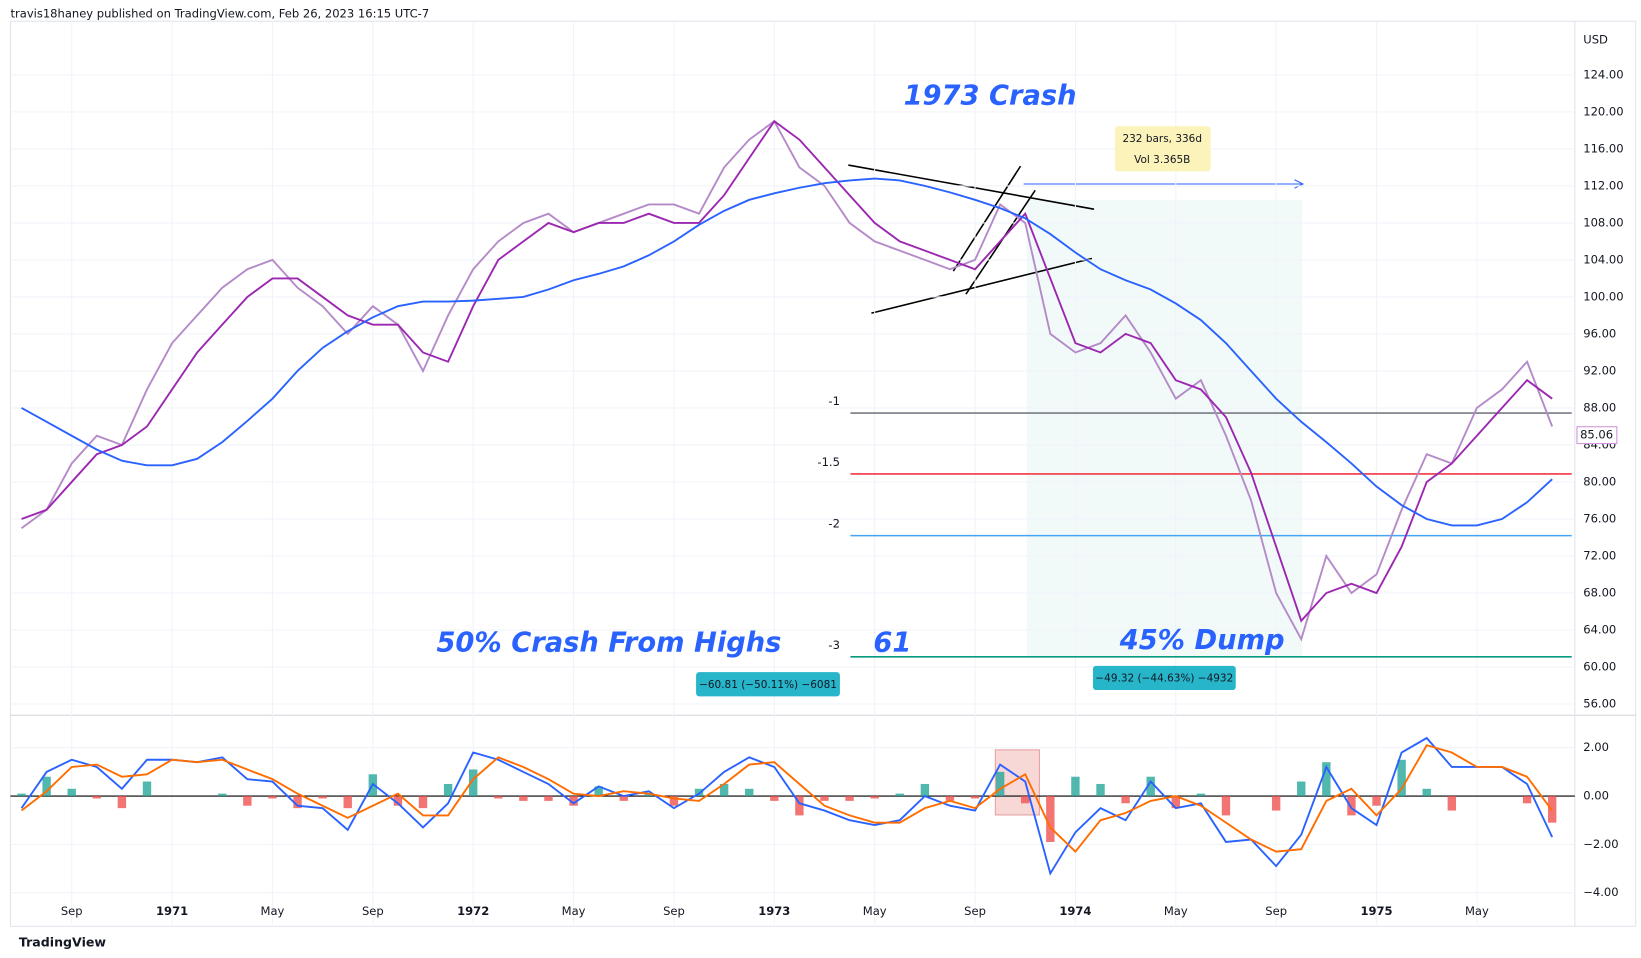  I want to click on trend-line, so click(971, 187).